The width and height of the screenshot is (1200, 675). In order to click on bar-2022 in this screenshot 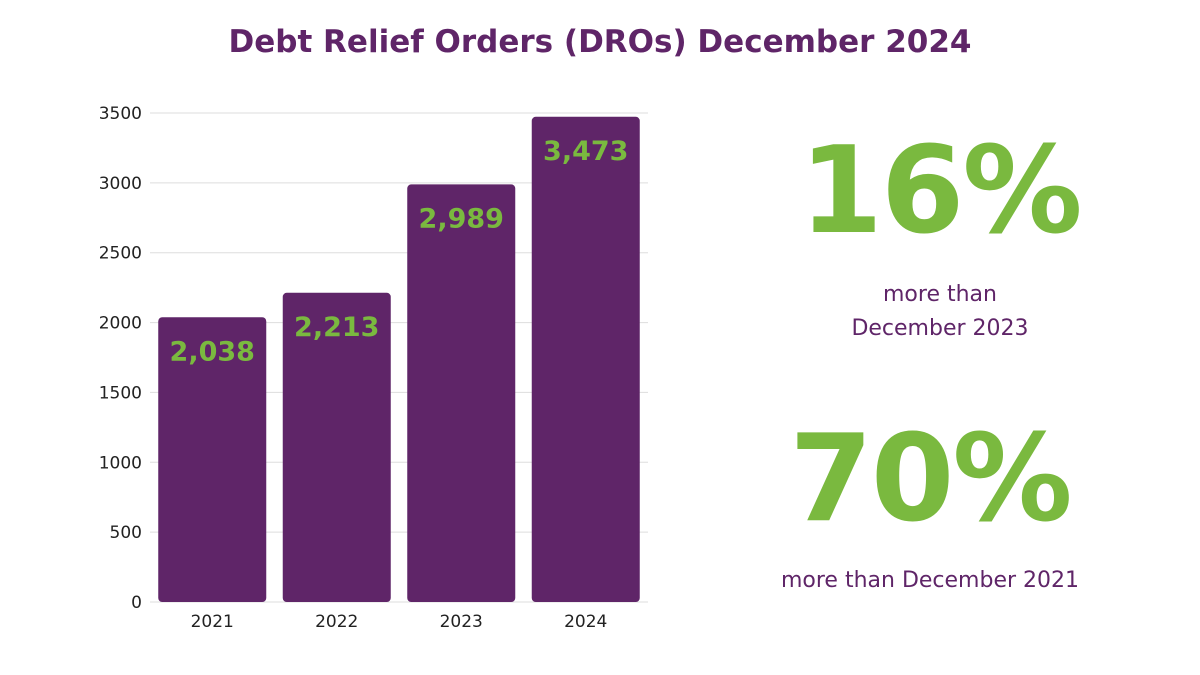, I will do `click(336, 447)`.